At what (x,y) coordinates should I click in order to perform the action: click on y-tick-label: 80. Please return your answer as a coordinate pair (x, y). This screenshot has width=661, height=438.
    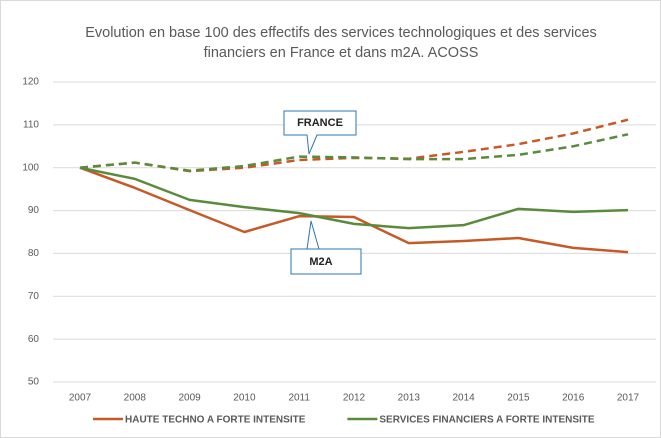
    Looking at the image, I should click on (34, 253).